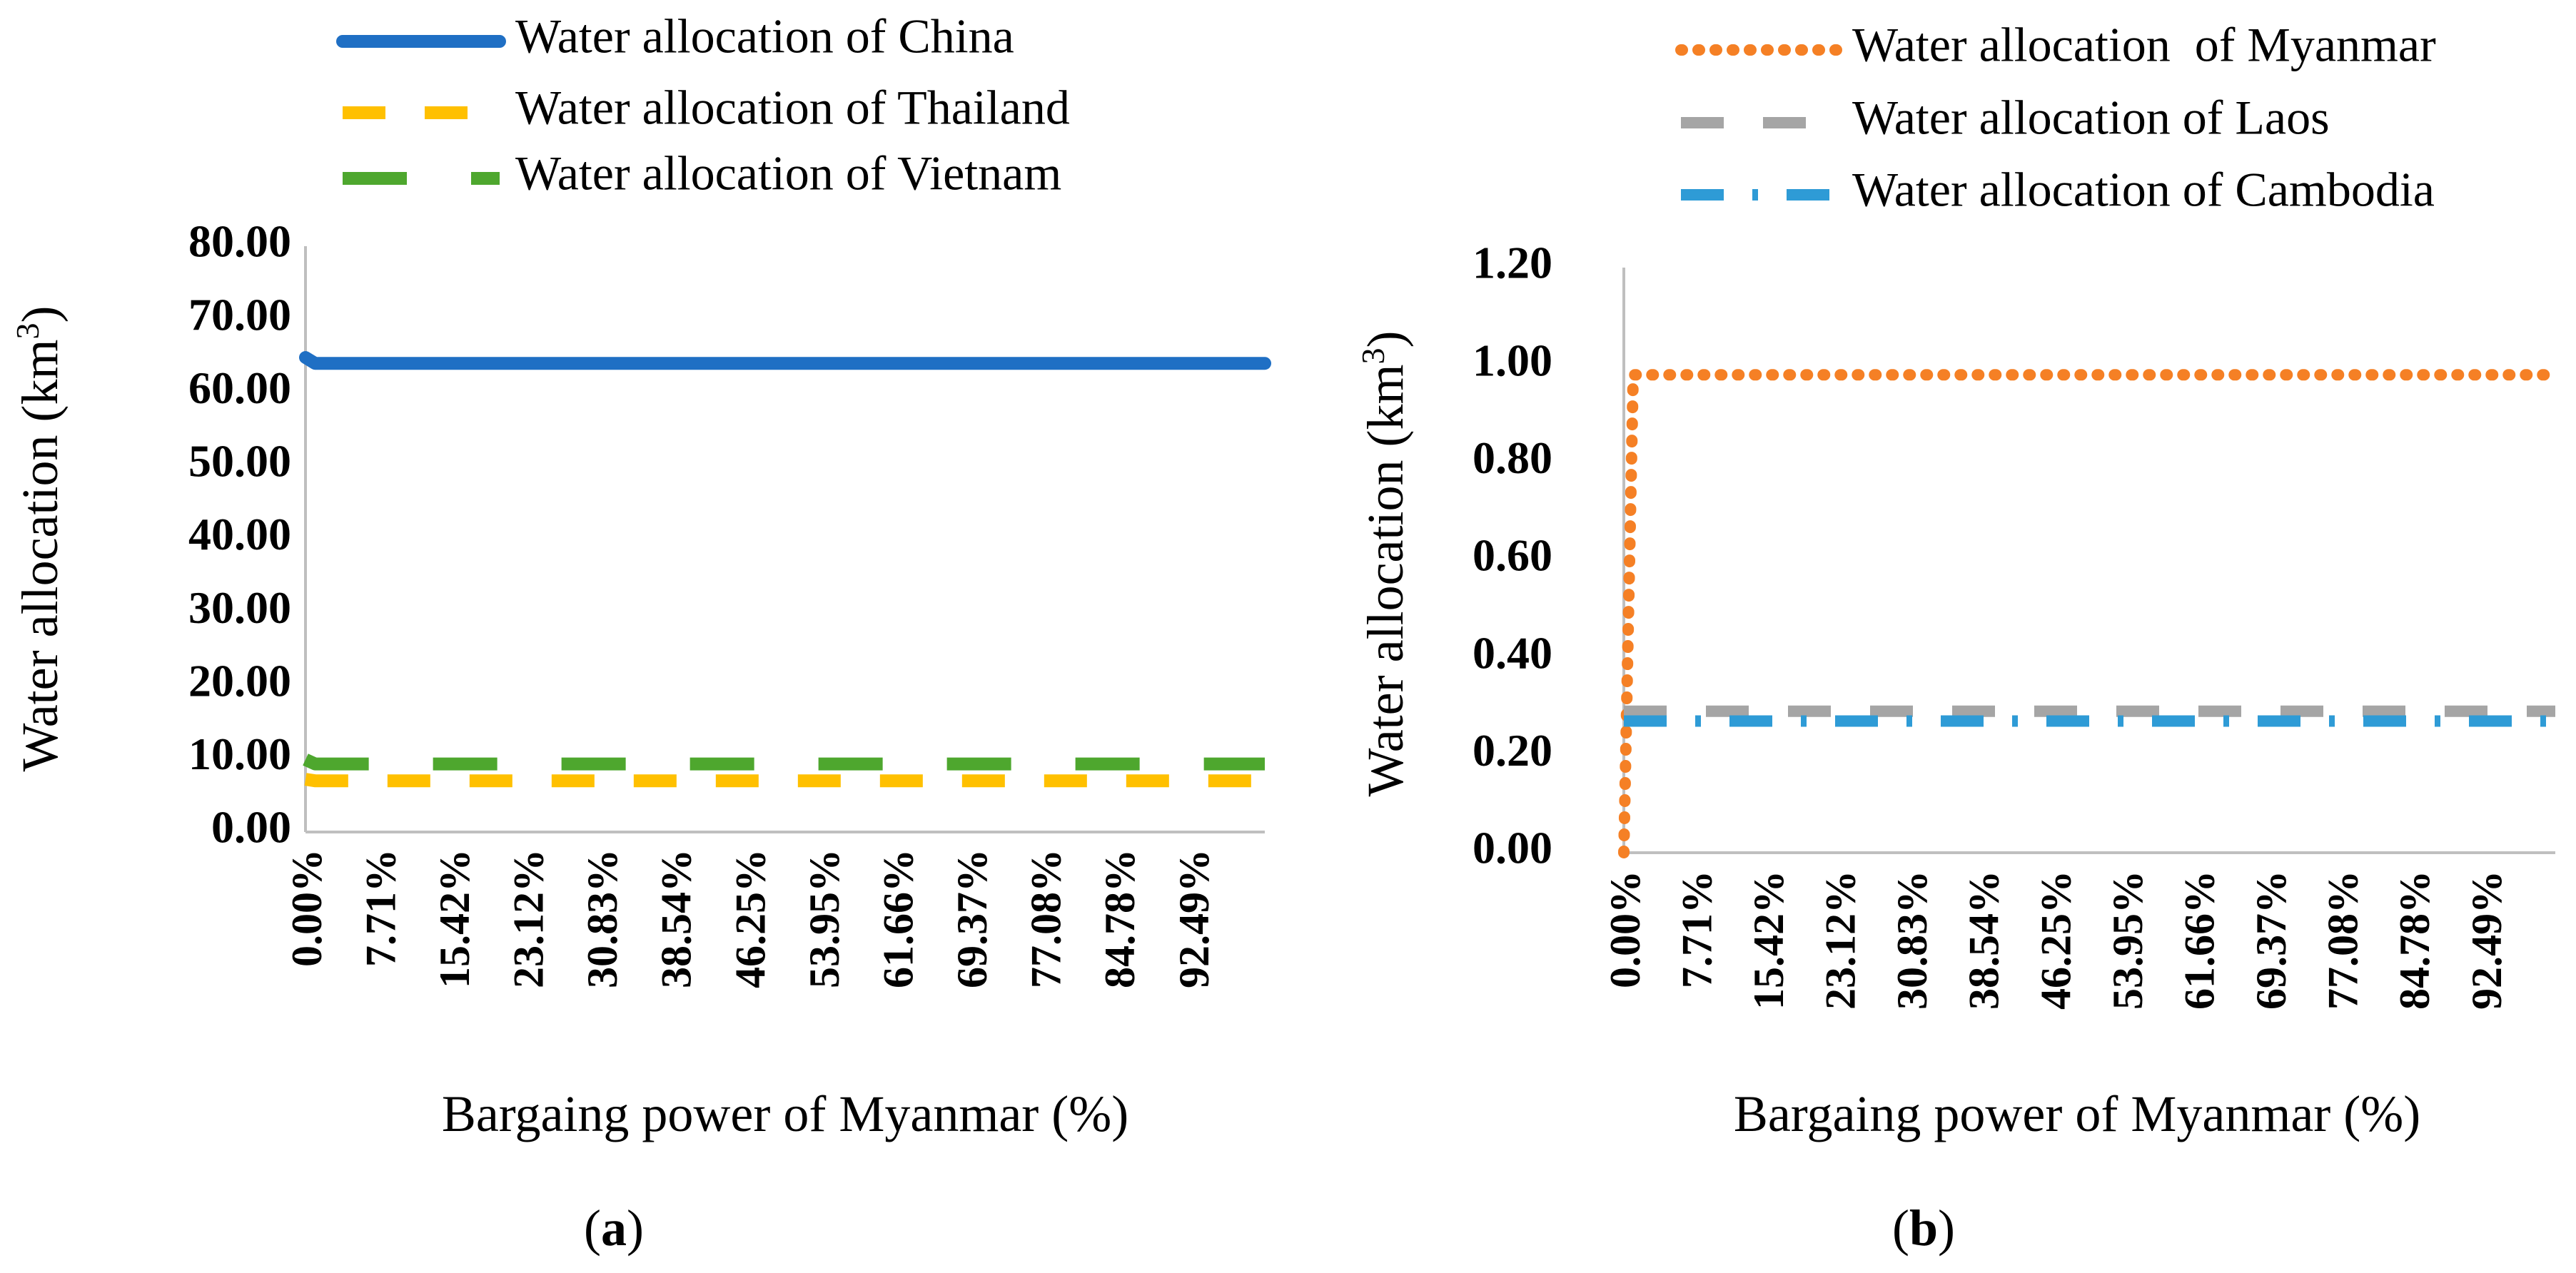  I want to click on y-tick-label: 0.80, so click(1512, 457).